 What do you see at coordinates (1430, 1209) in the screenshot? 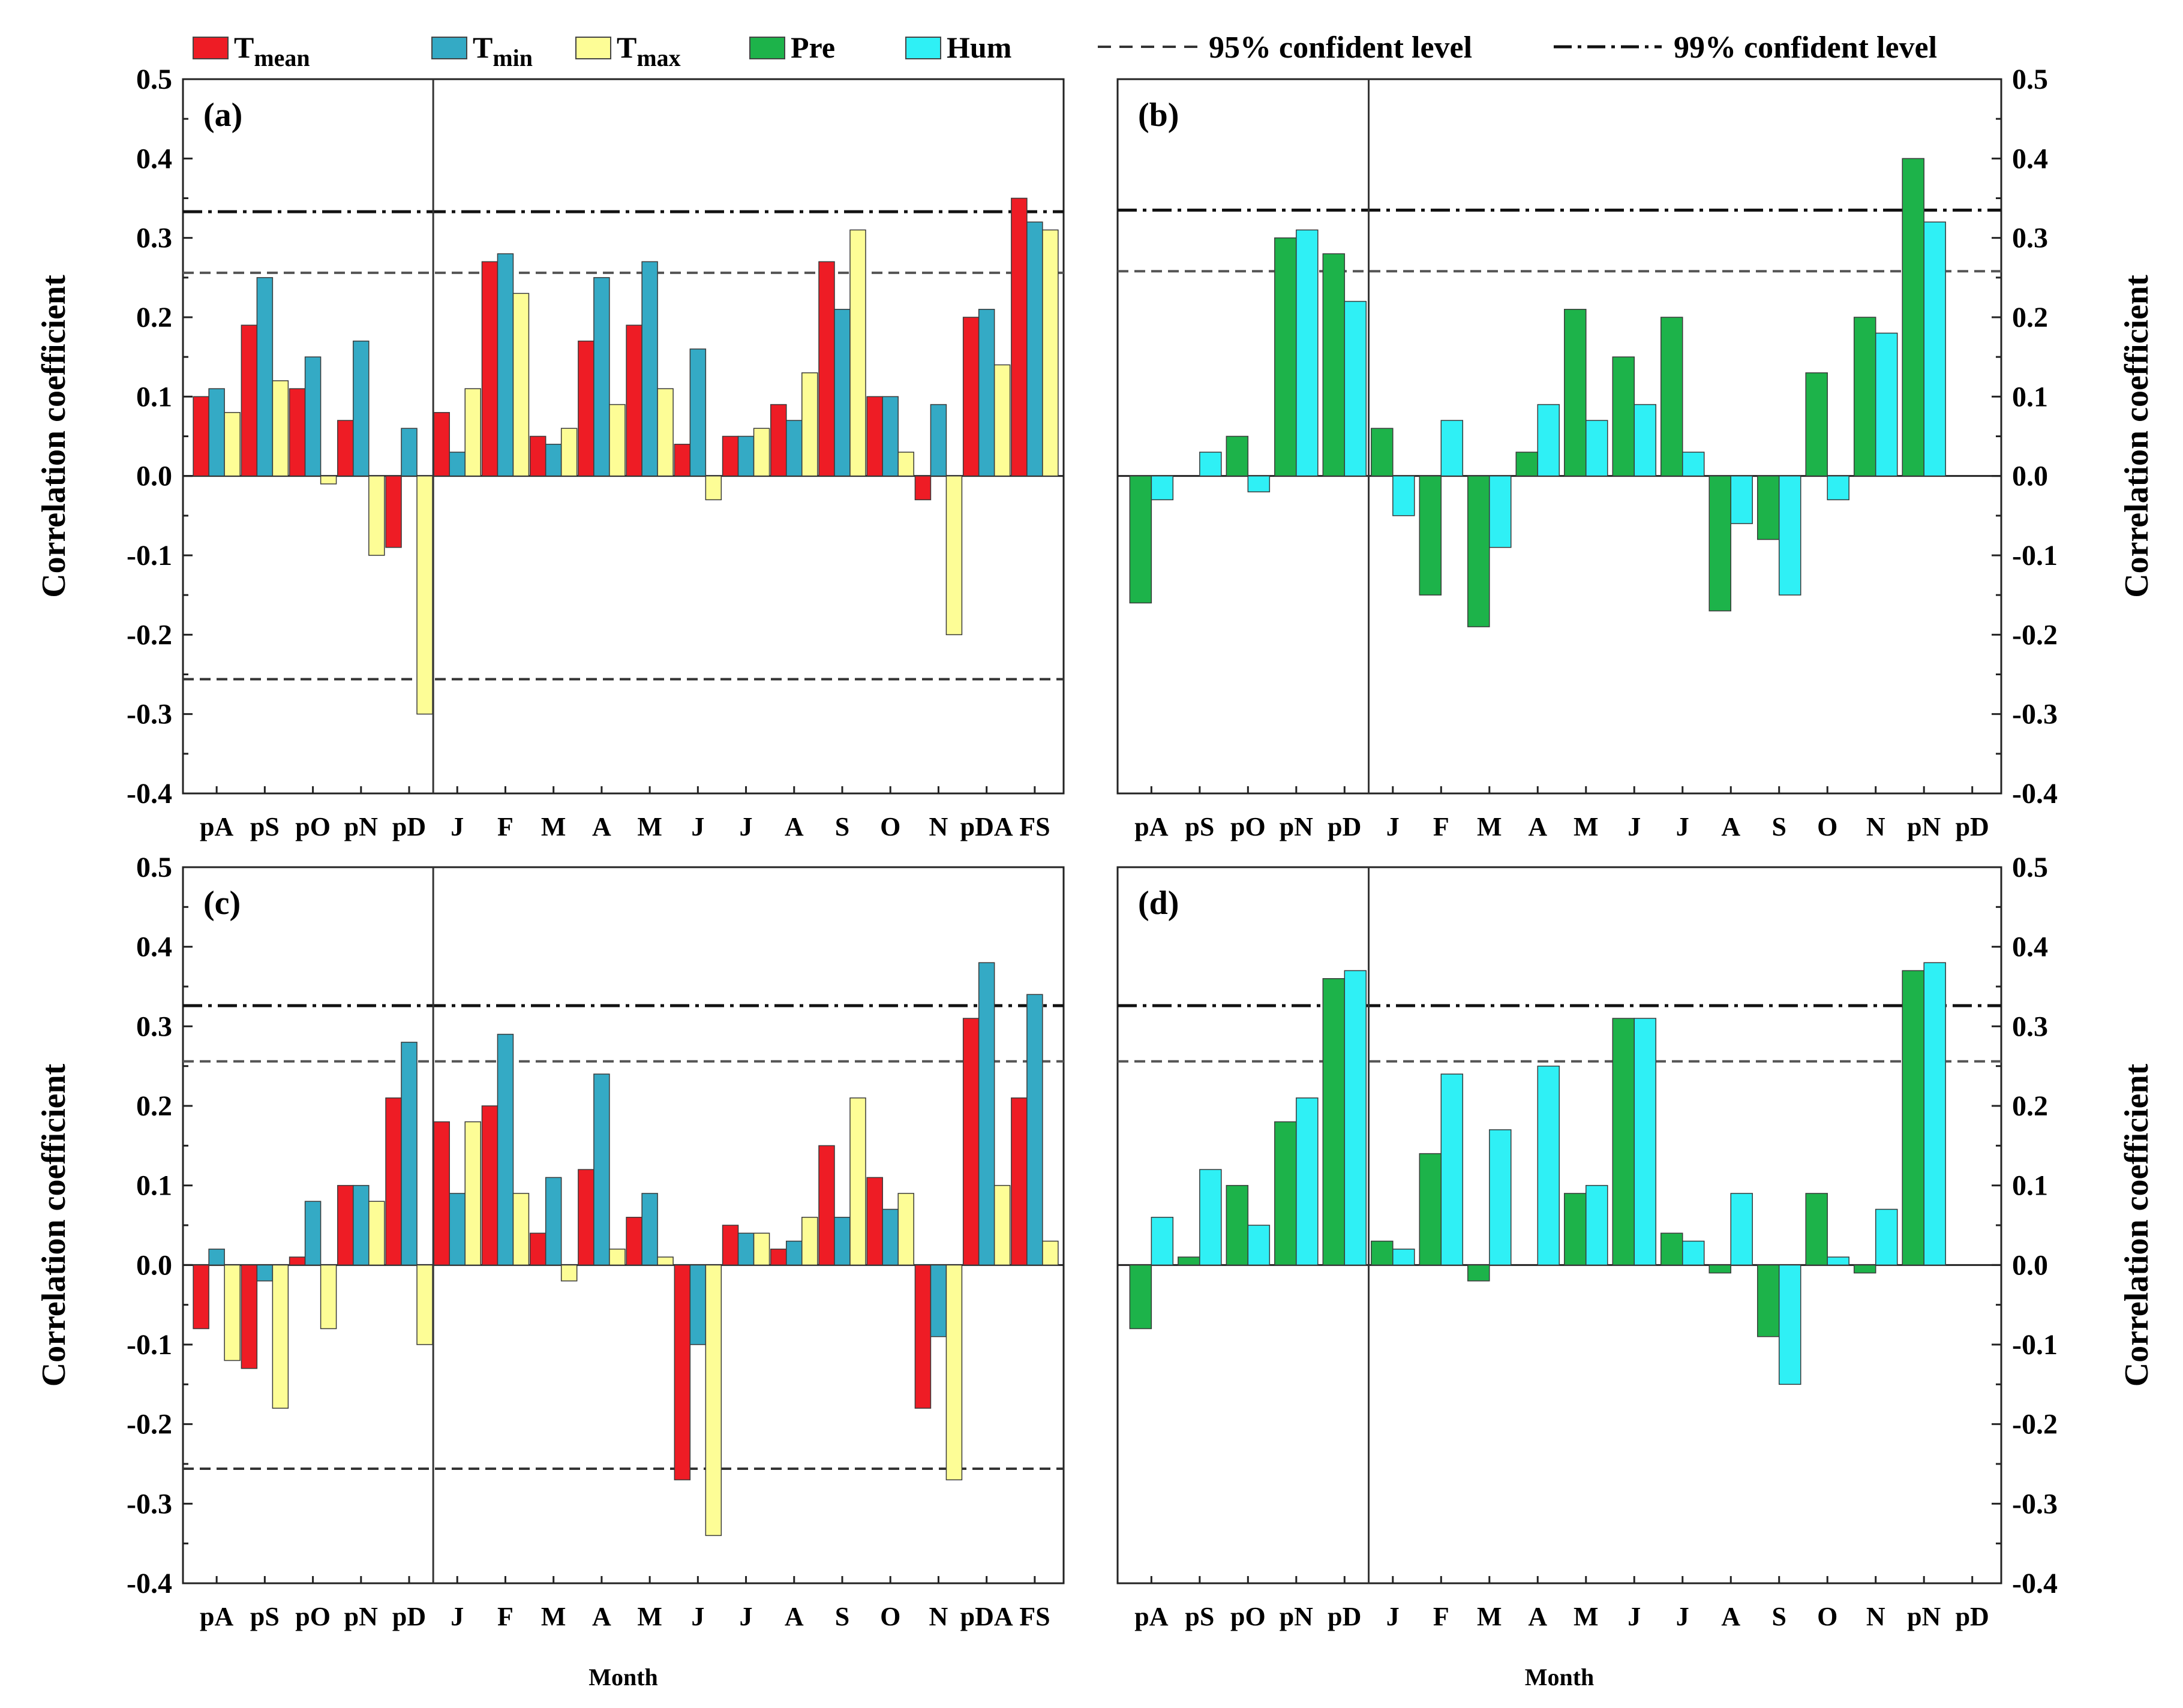
I see `bar-Pre-F` at bounding box center [1430, 1209].